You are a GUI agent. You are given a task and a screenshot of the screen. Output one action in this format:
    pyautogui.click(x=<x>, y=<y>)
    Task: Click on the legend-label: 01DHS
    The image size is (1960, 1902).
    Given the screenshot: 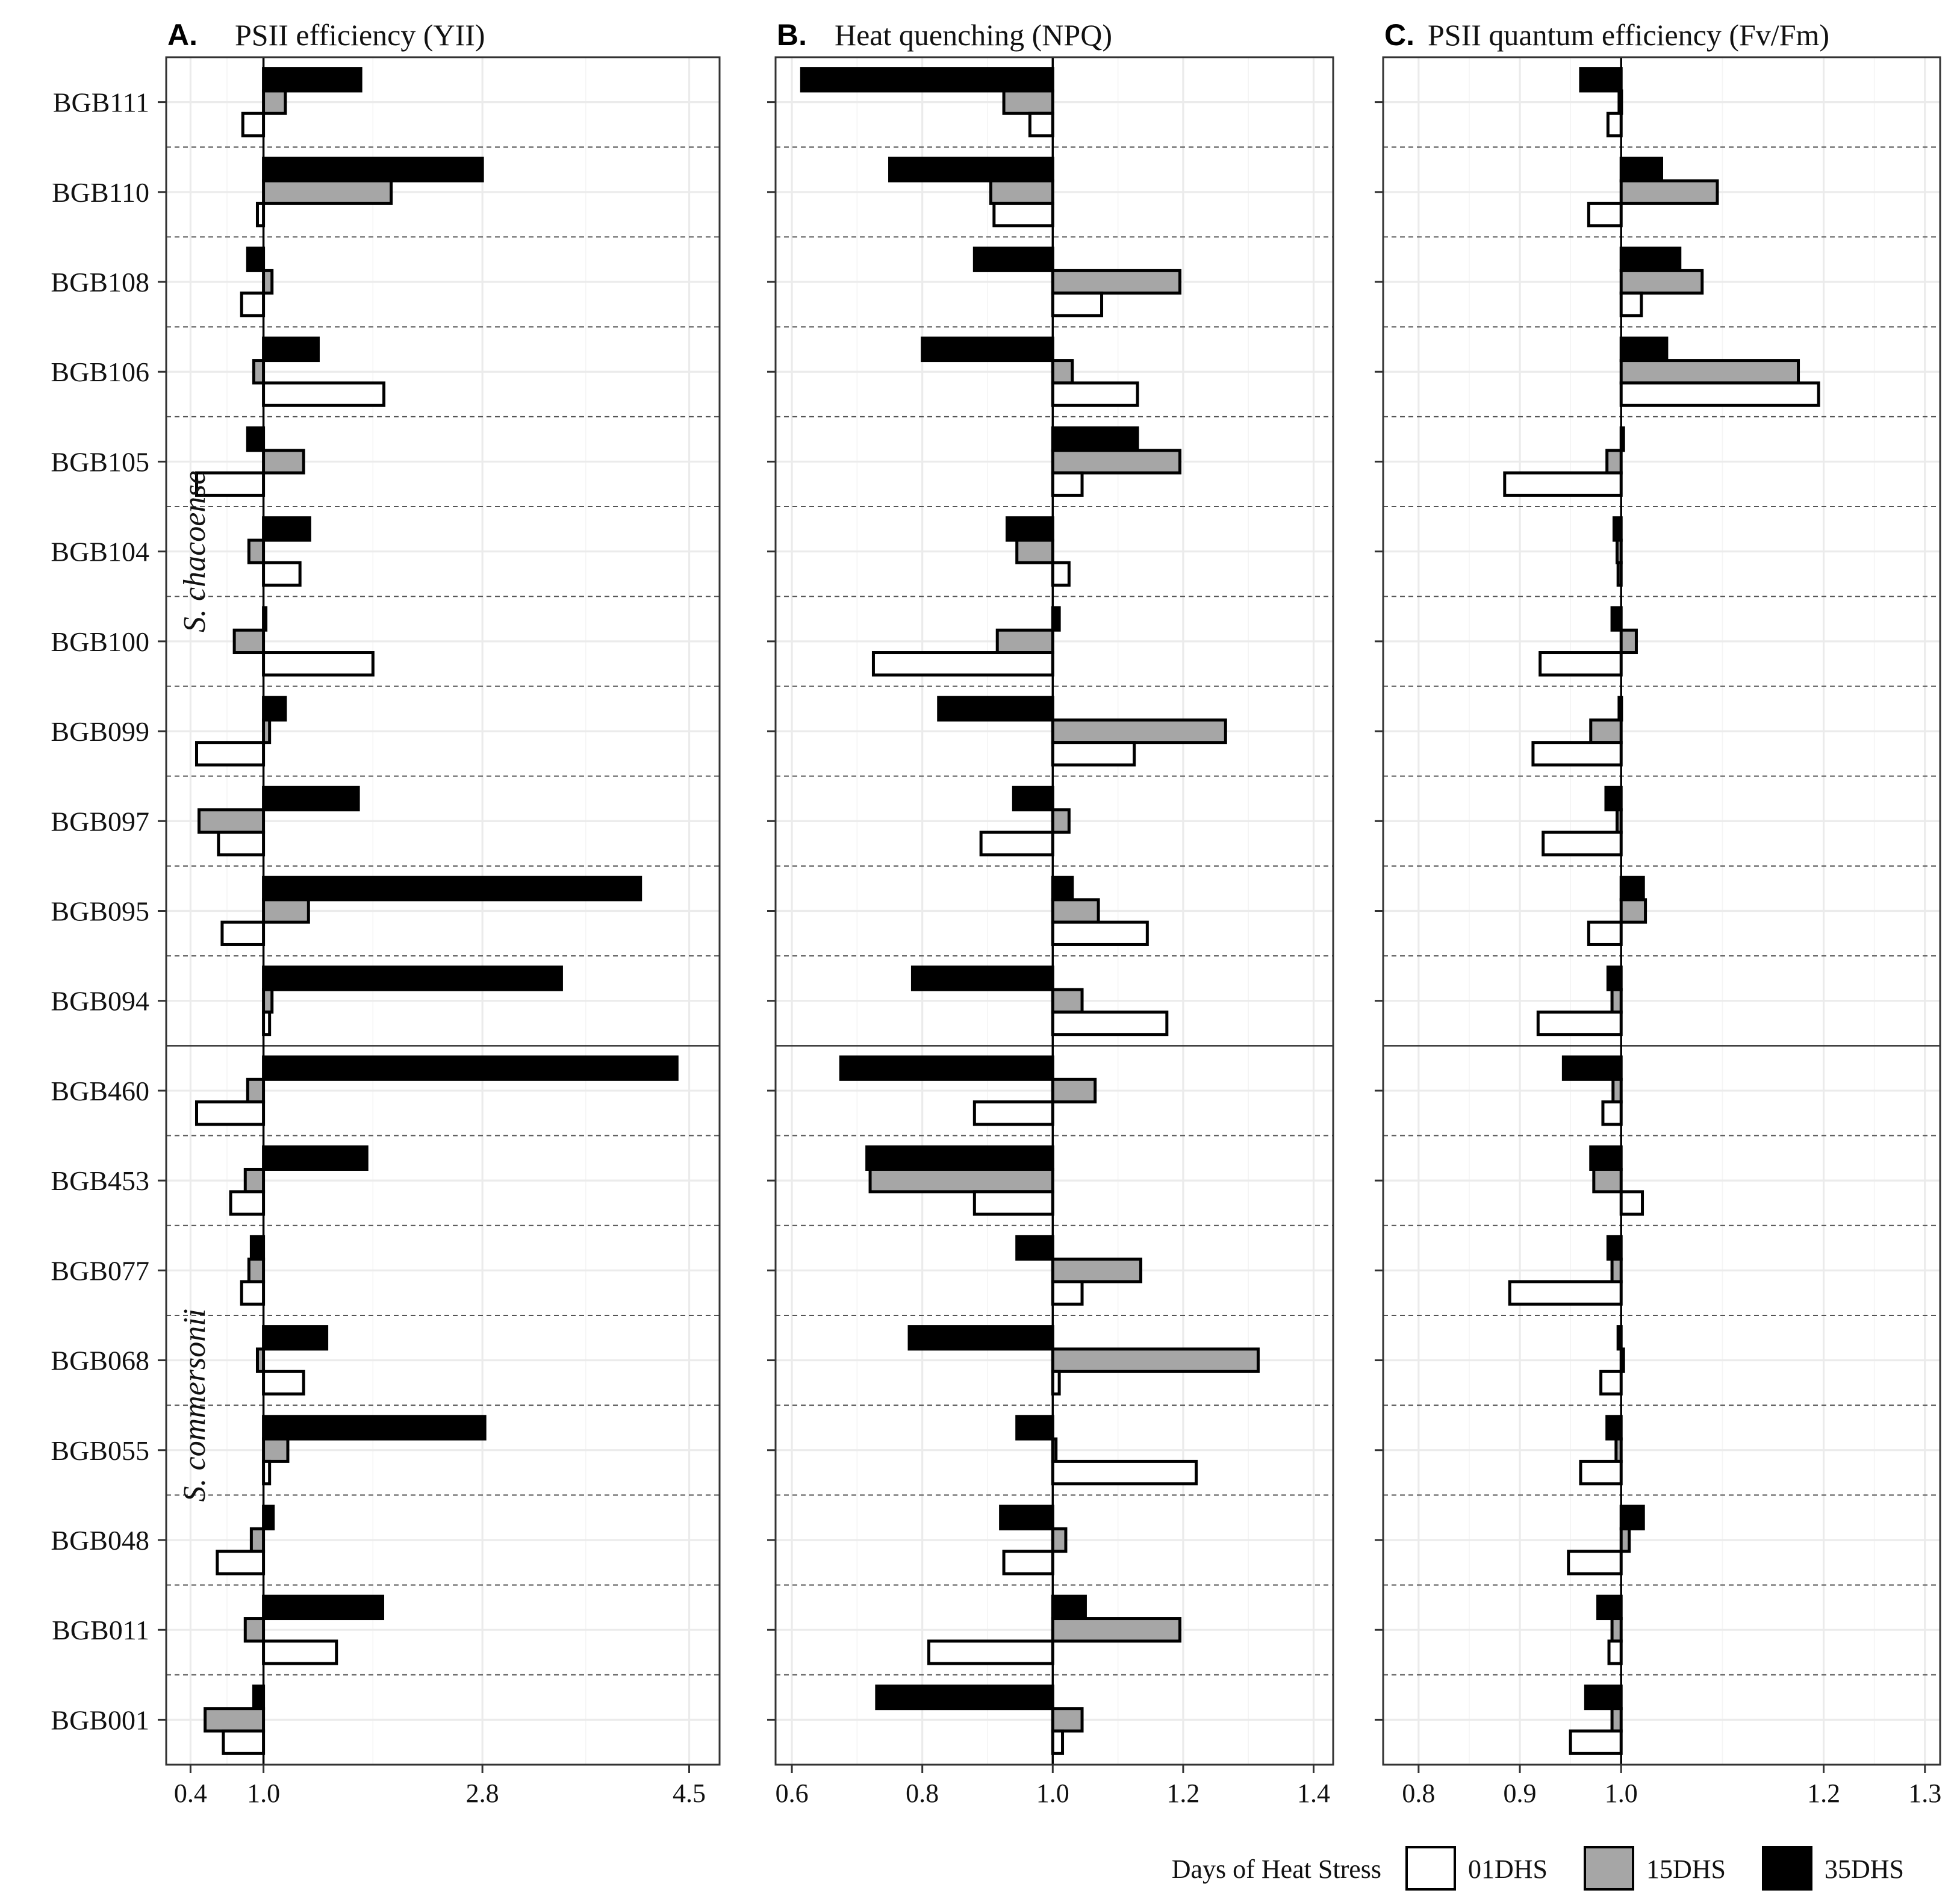 What is the action you would take?
    pyautogui.click(x=1508, y=1869)
    